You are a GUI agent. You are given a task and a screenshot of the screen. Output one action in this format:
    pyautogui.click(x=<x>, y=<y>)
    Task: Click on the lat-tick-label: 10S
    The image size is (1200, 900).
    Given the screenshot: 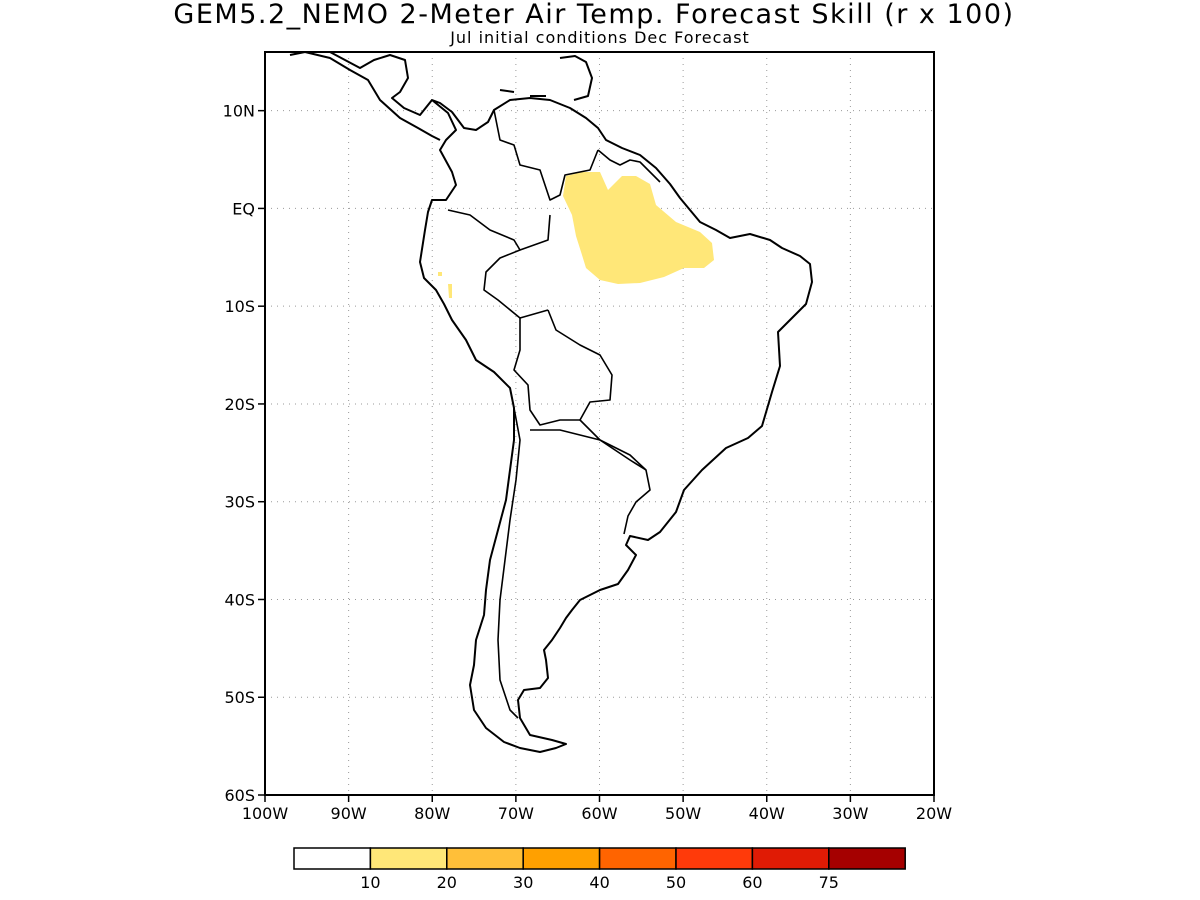 What is the action you would take?
    pyautogui.click(x=239, y=306)
    